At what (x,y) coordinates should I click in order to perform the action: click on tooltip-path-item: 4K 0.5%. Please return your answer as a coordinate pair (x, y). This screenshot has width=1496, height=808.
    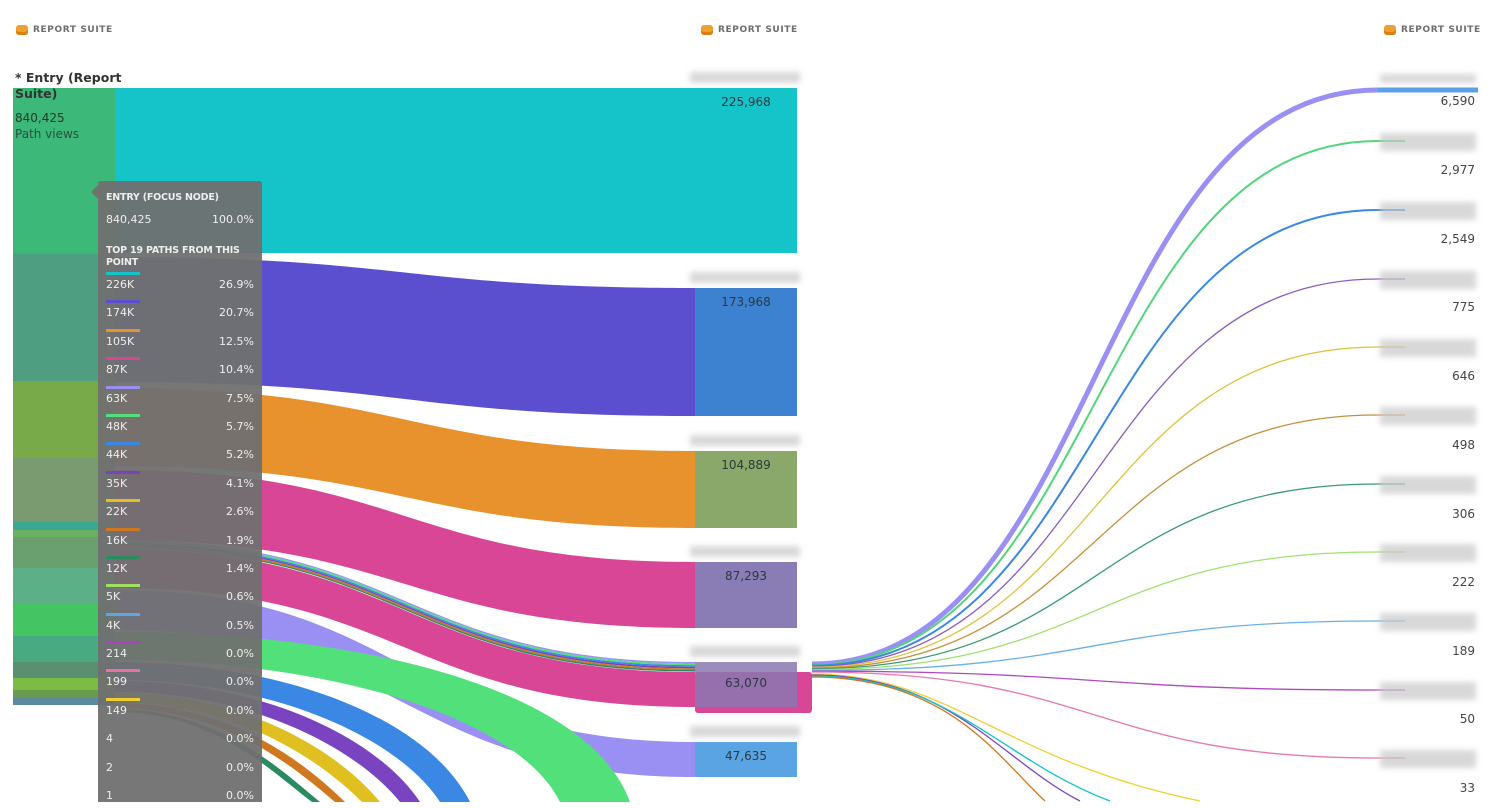
    Looking at the image, I should click on (180, 624).